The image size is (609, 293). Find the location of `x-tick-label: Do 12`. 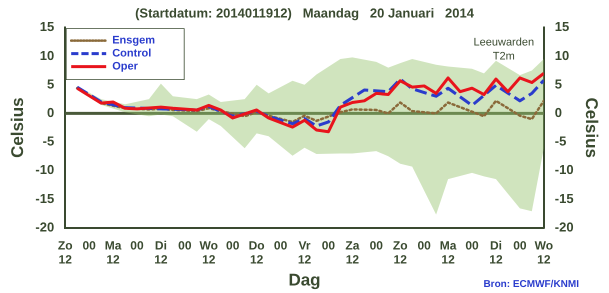

x-tick-label: Do 12 is located at coordinates (256, 252).